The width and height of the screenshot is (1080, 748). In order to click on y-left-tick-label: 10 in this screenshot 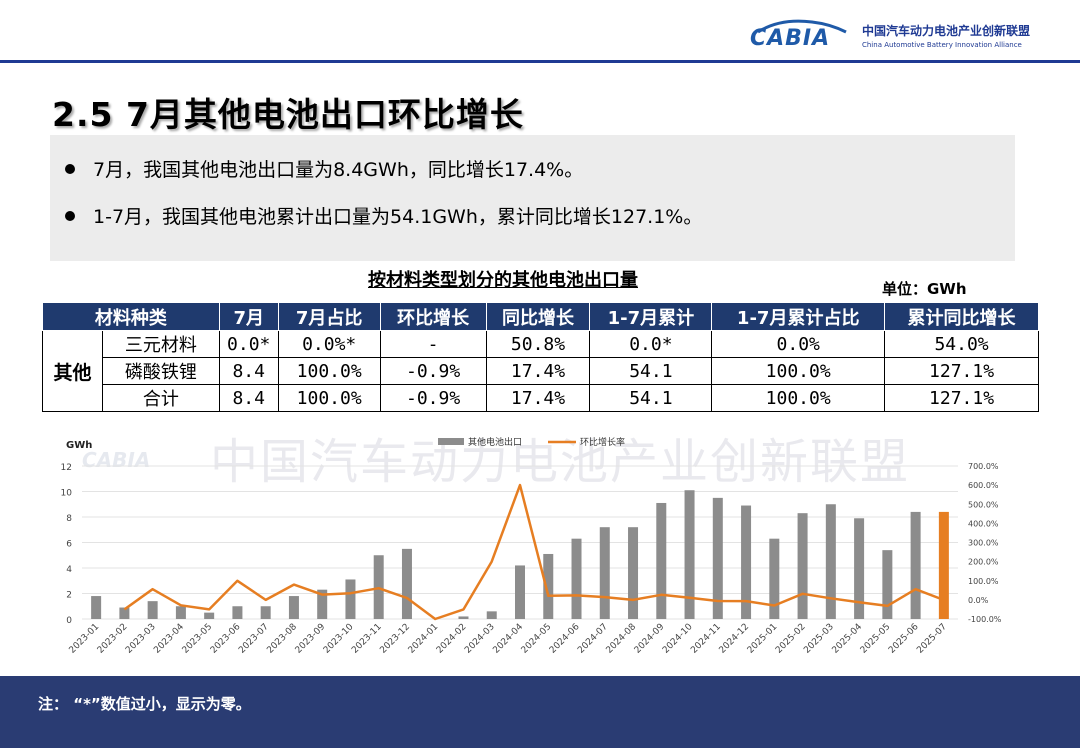, I will do `click(67, 494)`.